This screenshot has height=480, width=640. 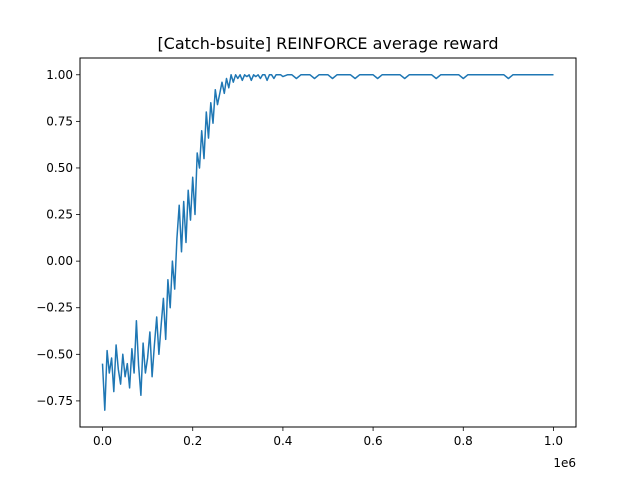 I want to click on x-tick-label: 0.8, so click(x=463, y=441).